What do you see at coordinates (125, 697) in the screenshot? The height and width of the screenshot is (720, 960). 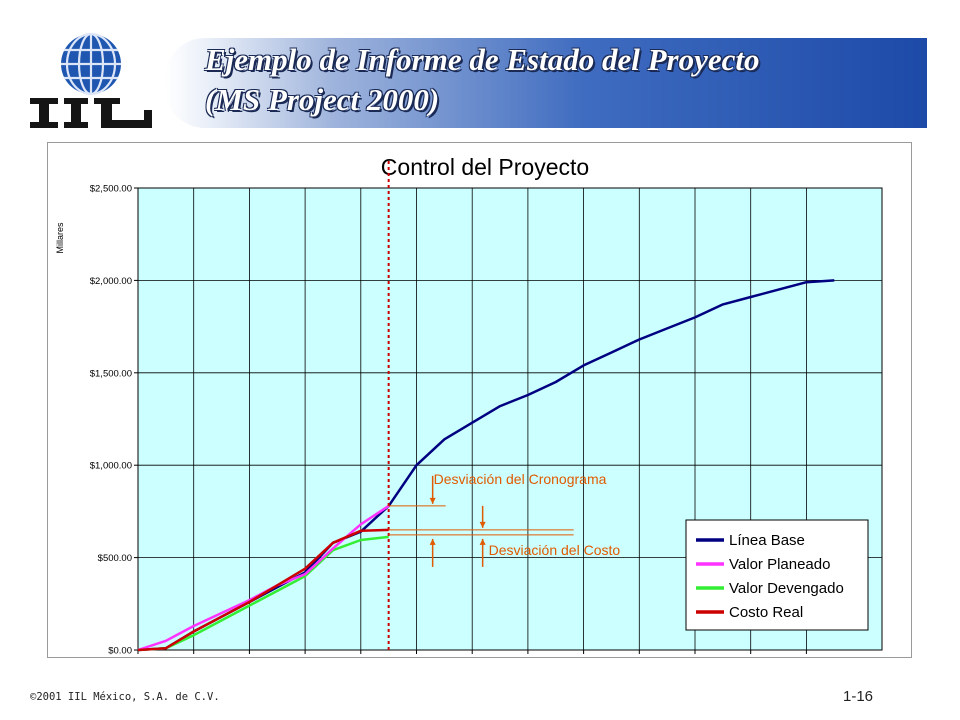 I see `copyright-notice: ©2001 IIL México, S.A. de C.V.` at bounding box center [125, 697].